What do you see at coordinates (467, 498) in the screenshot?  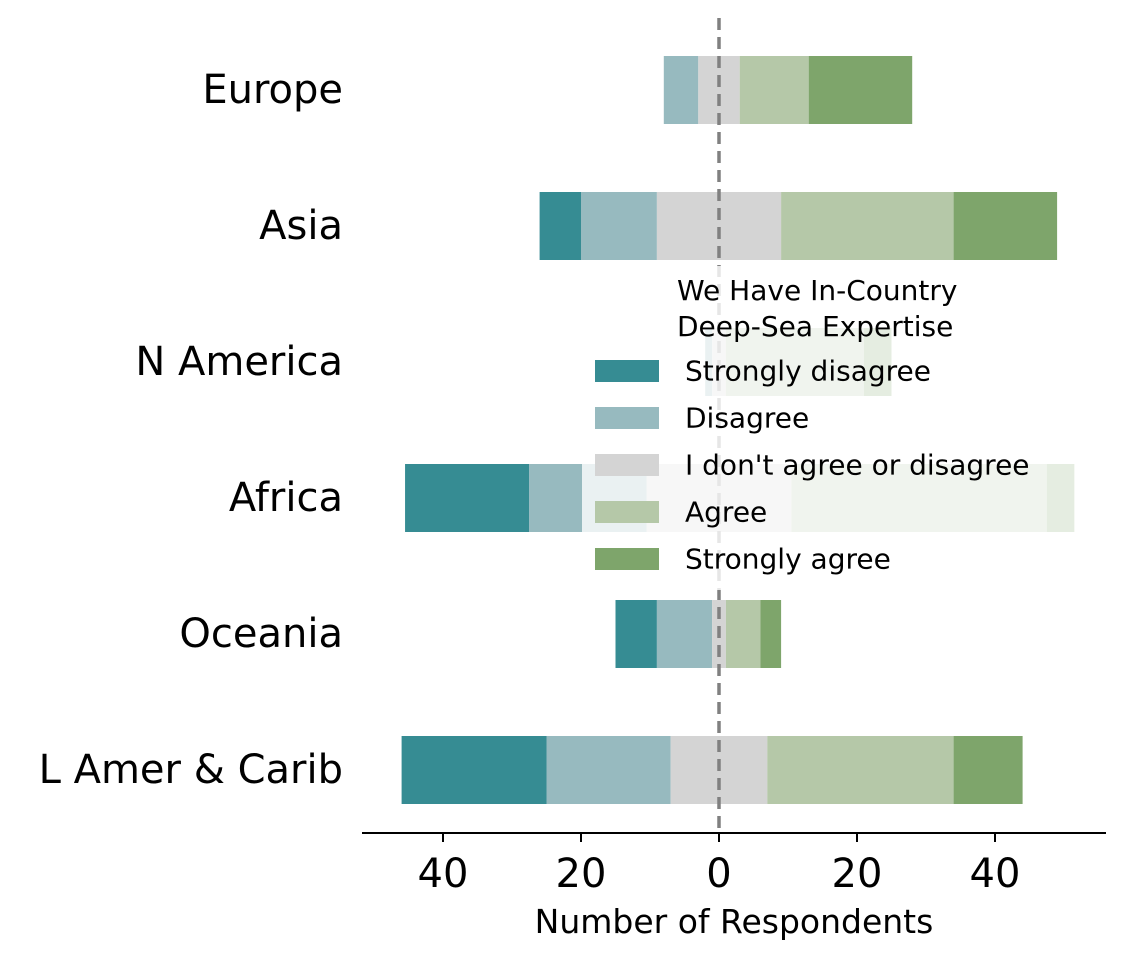 I see `bar-africa-strongly-disagree` at bounding box center [467, 498].